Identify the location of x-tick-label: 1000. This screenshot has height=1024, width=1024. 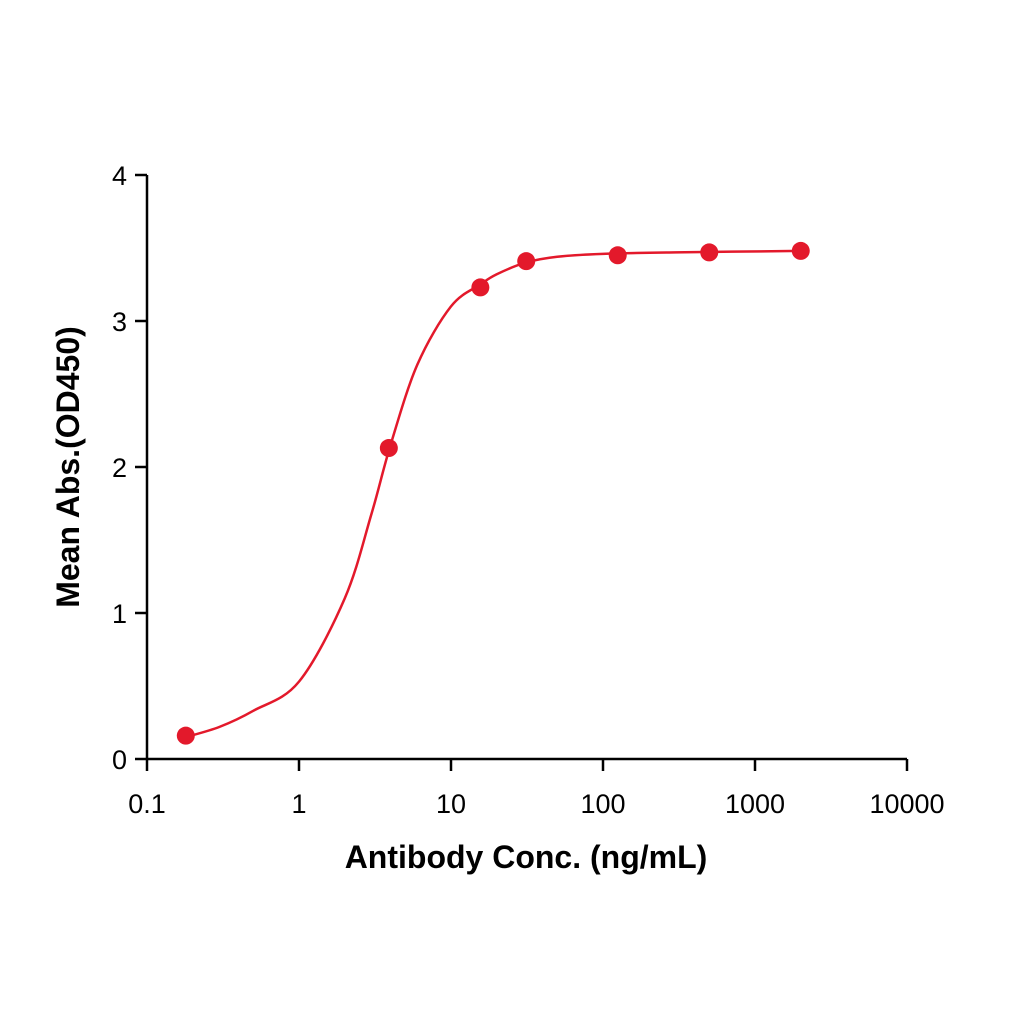
(755, 804).